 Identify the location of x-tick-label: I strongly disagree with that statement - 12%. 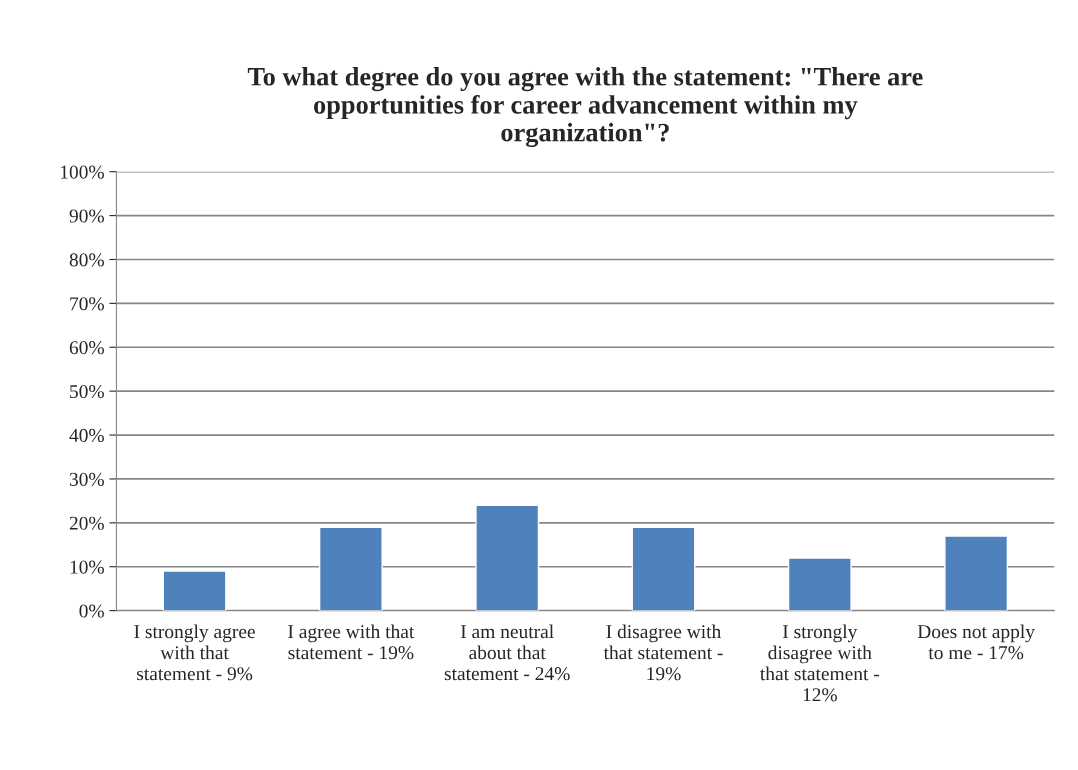
(820, 663).